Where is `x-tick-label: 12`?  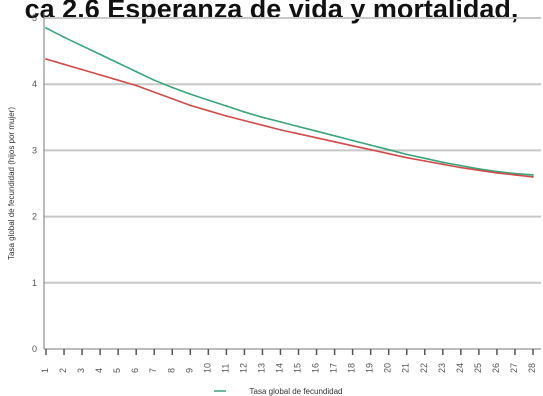
x-tick-label: 12 is located at coordinates (243, 368).